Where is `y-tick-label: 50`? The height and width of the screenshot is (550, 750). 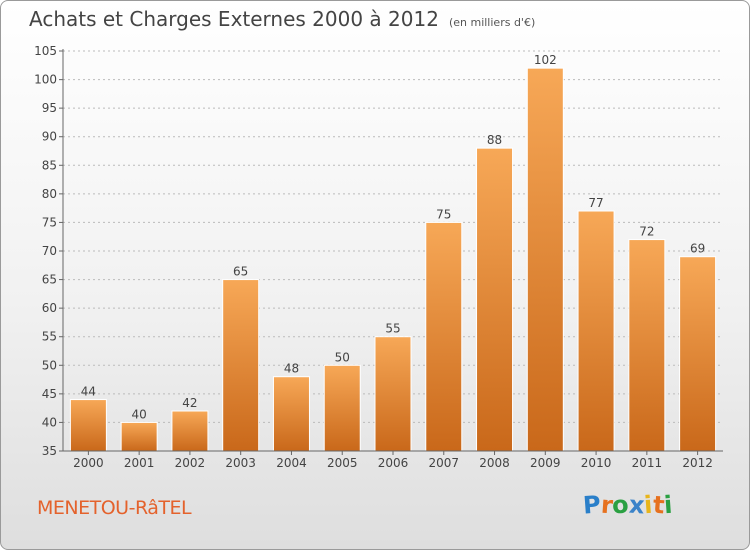 y-tick-label: 50 is located at coordinates (49, 365).